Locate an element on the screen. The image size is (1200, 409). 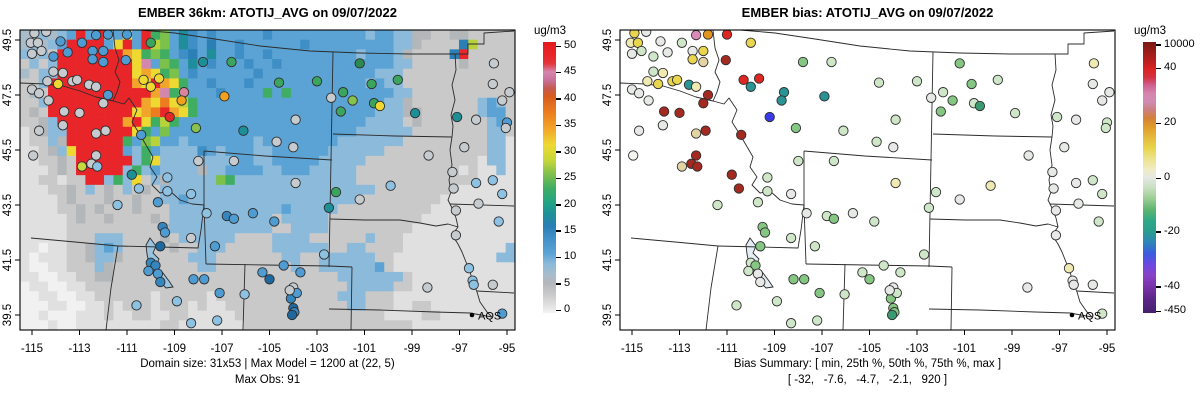
colorbar-tick-label: 20 is located at coordinates (1170, 122).